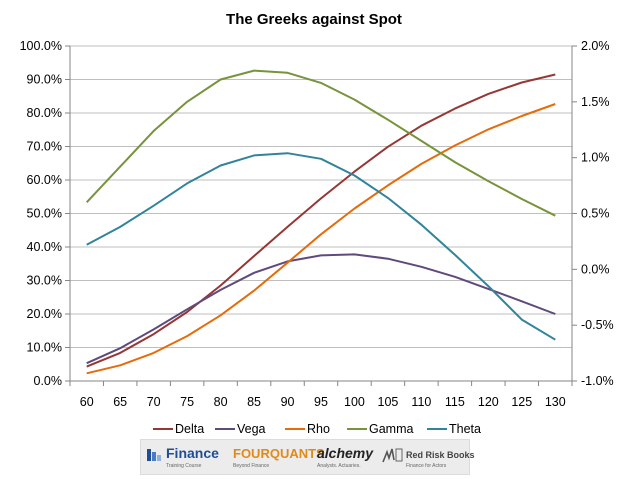 Image resolution: width=638 pixels, height=479 pixels. I want to click on left-tick-label: 70.0%, so click(44, 147).